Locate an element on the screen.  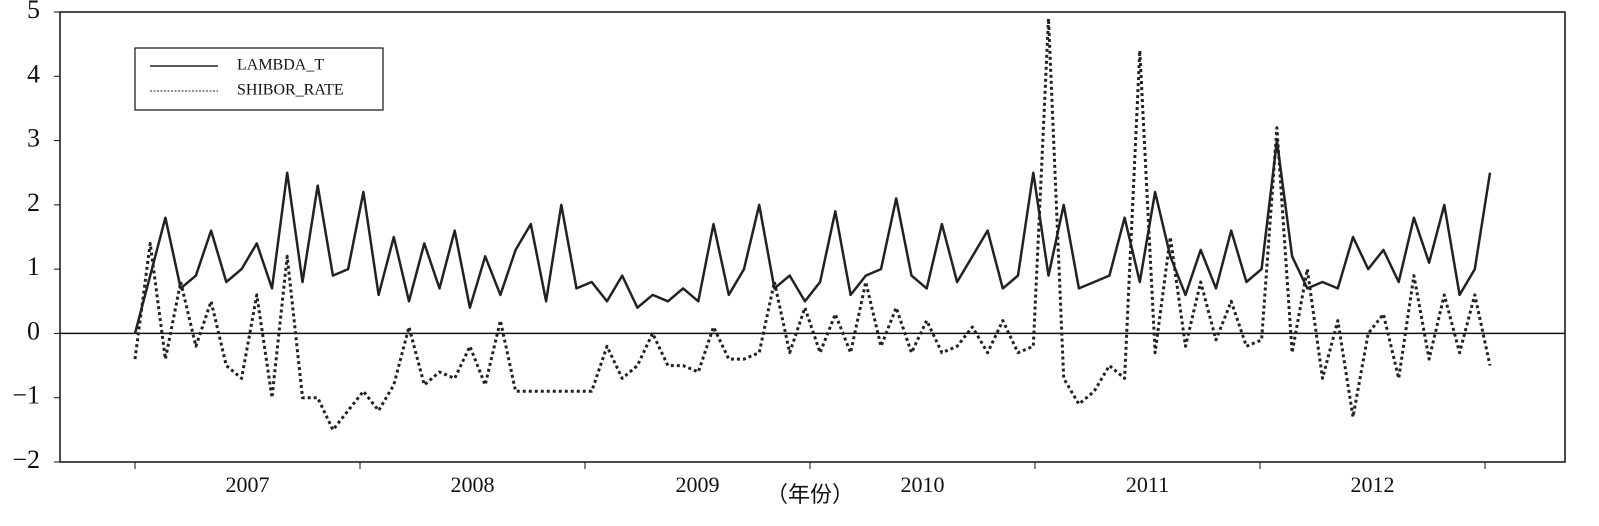
x-tick-label: 2007 is located at coordinates (248, 484).